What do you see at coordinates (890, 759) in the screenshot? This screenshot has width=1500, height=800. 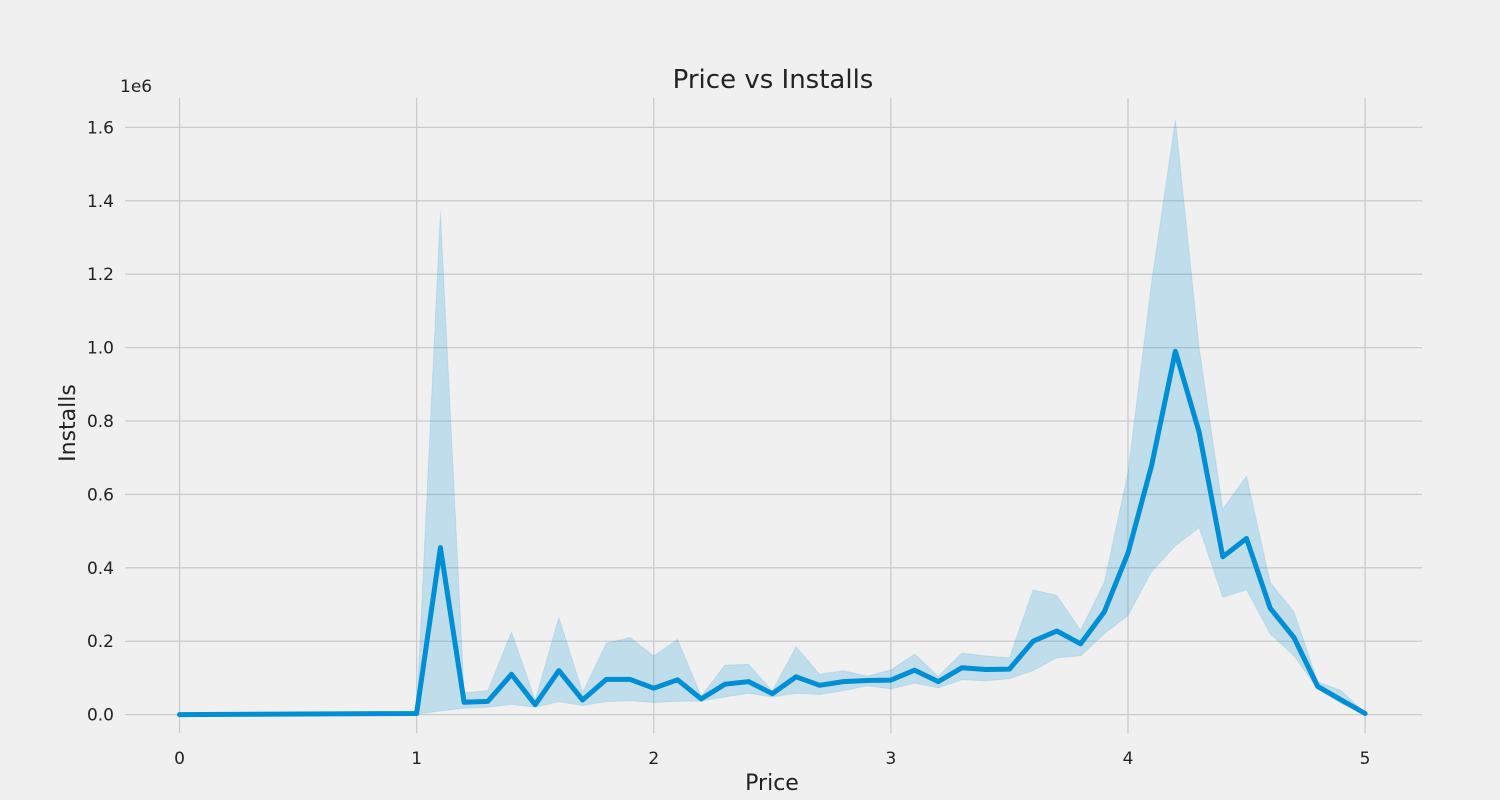 I see `x-tick-label: 3` at bounding box center [890, 759].